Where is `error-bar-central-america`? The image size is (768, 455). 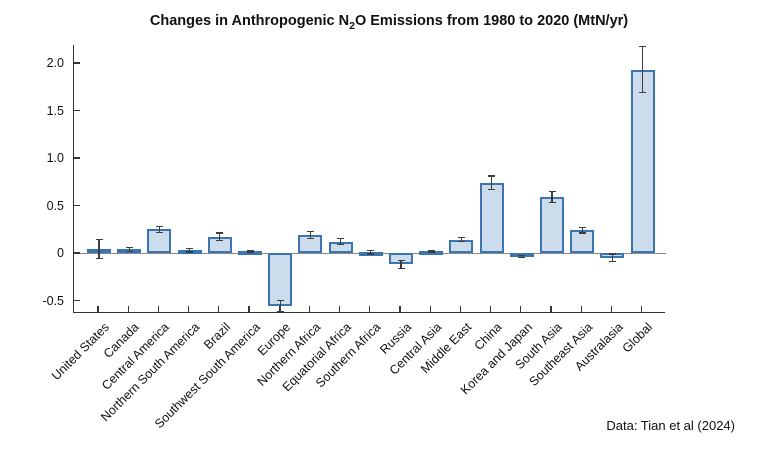 error-bar-central-america is located at coordinates (159, 229).